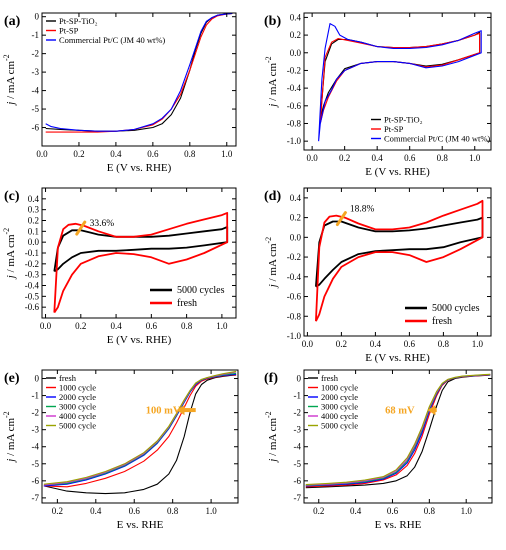 This screenshot has width=506, height=550. What do you see at coordinates (437, 139) in the screenshot?
I see `legend-label: Commercial Pt/C (JM 40 wt%)` at bounding box center [437, 139].